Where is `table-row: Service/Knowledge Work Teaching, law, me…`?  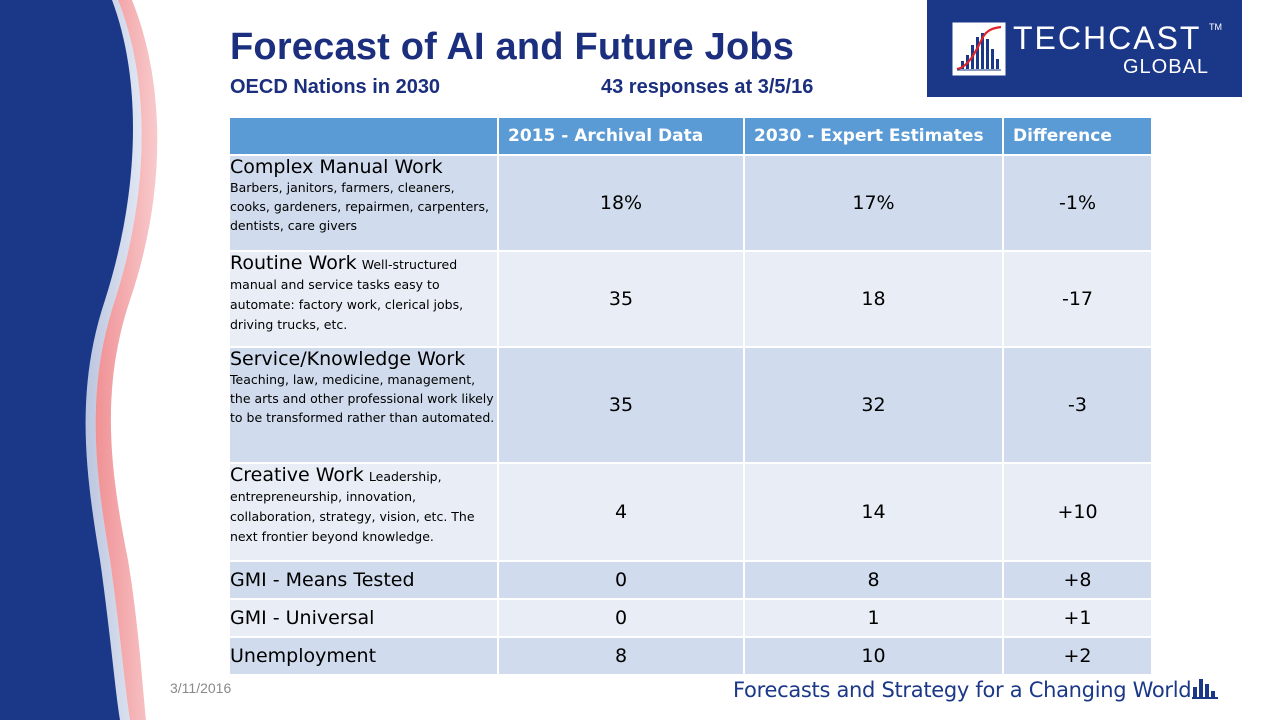 table-row: Service/Knowledge Work Teaching, law, me… is located at coordinates (690, 405).